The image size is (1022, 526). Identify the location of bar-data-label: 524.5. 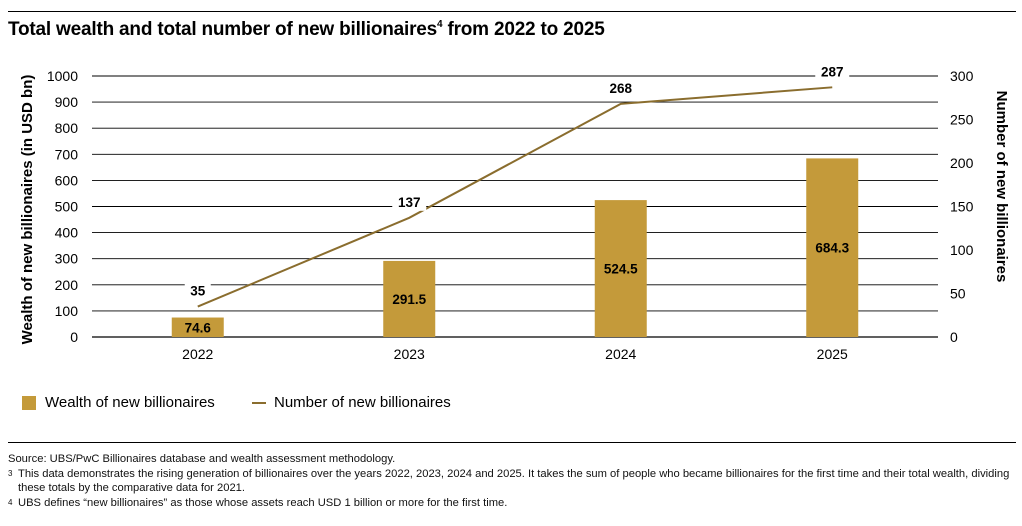
(621, 269).